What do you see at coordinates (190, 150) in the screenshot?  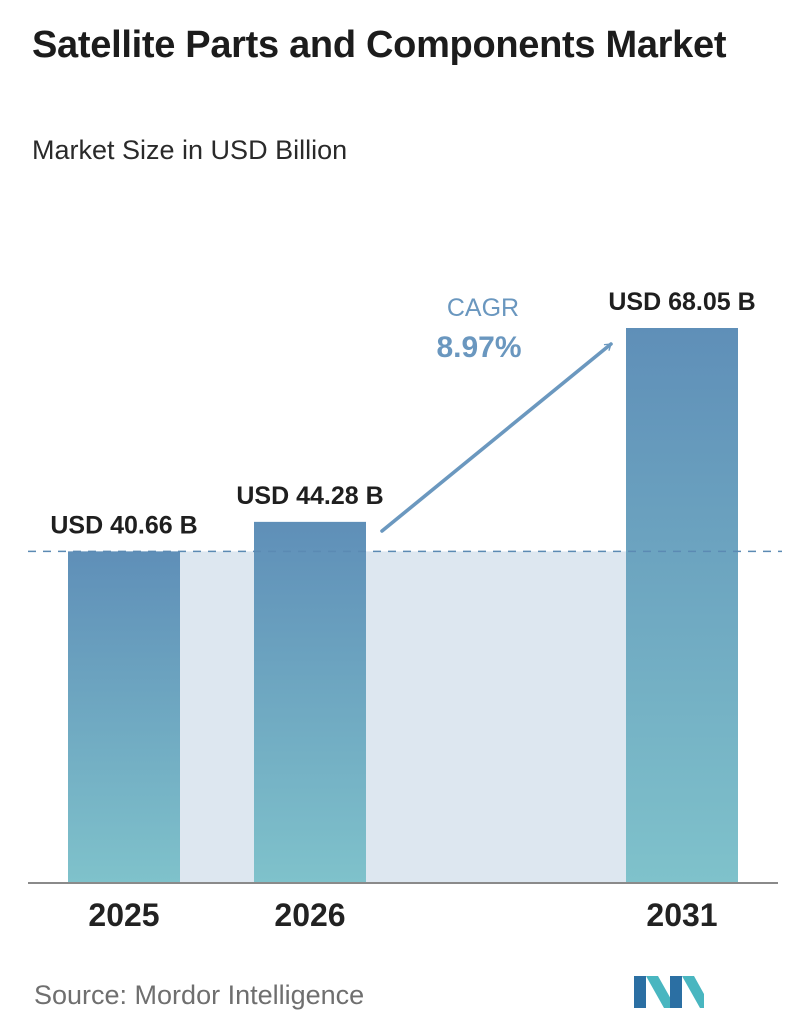 I see `chart-subtitle: Market Size in USD Billion` at bounding box center [190, 150].